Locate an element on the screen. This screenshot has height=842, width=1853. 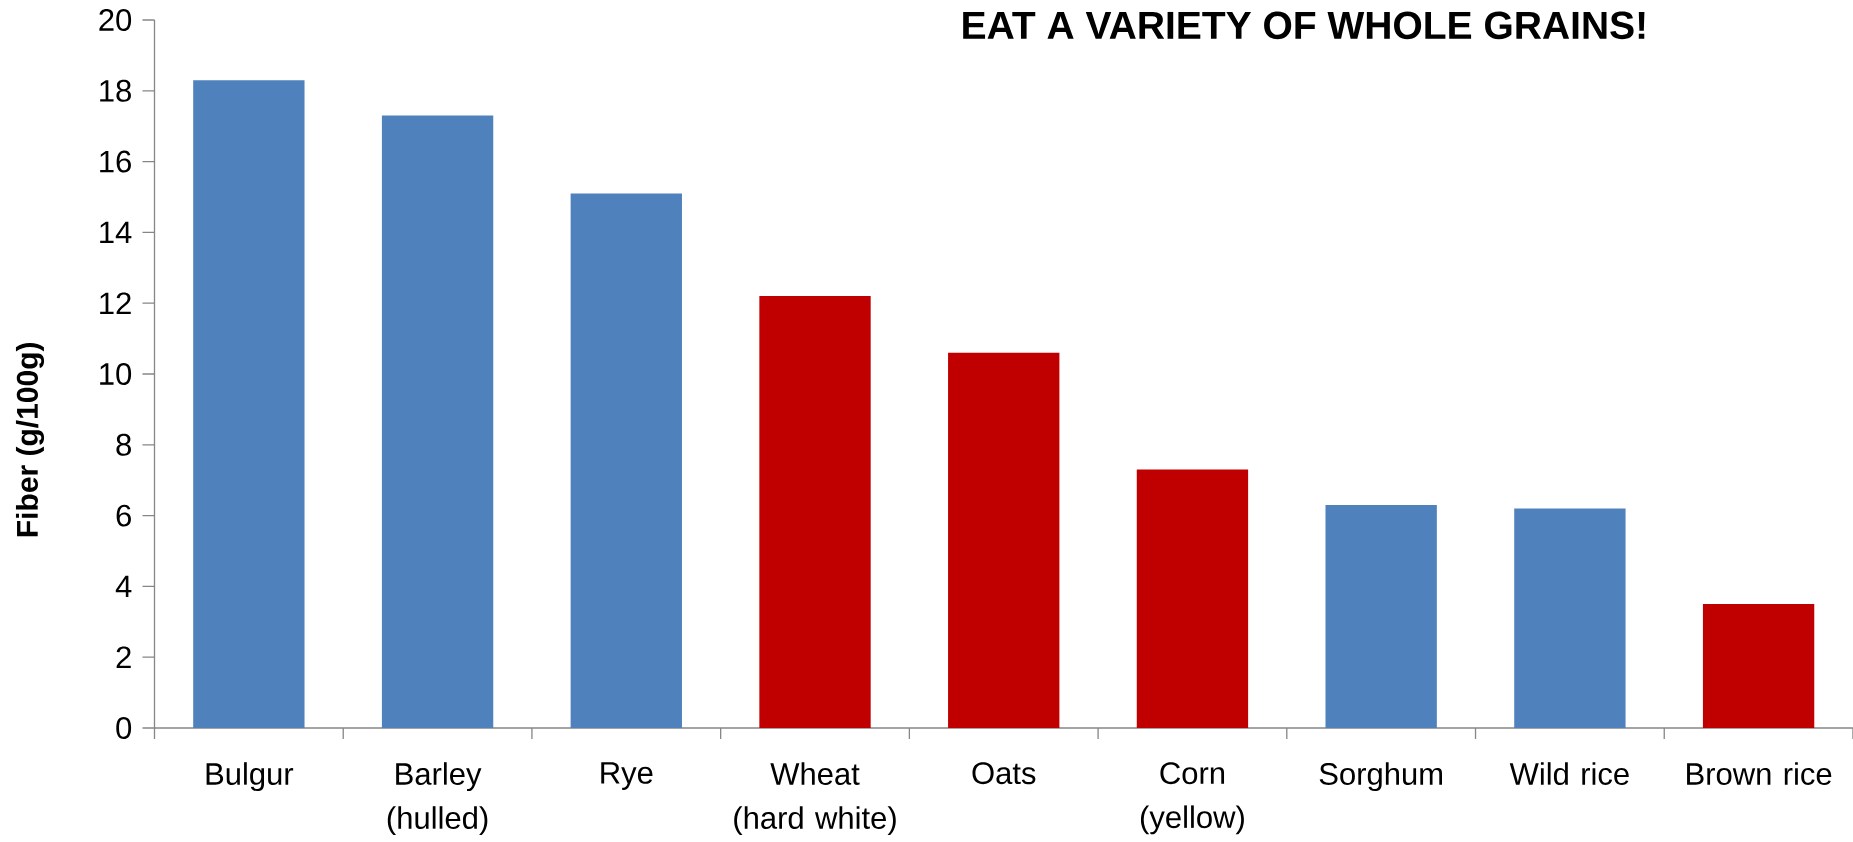
x-tick-label: Wheat (hard white) is located at coordinates (815, 799).